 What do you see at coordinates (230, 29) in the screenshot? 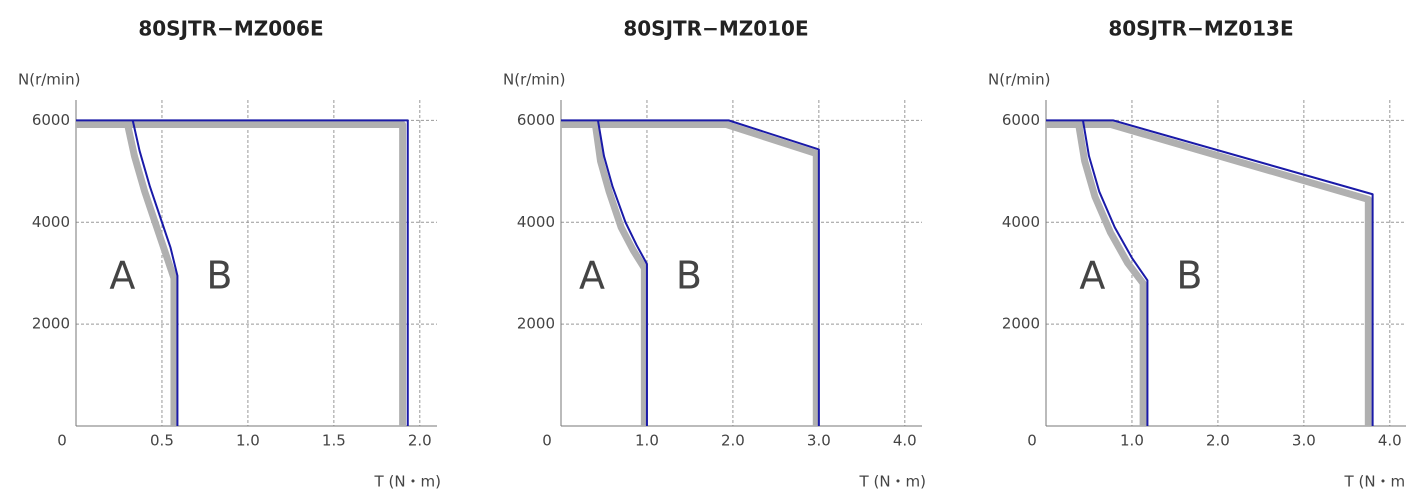
I see `chart-title: 80SJTR−MZ006E` at bounding box center [230, 29].